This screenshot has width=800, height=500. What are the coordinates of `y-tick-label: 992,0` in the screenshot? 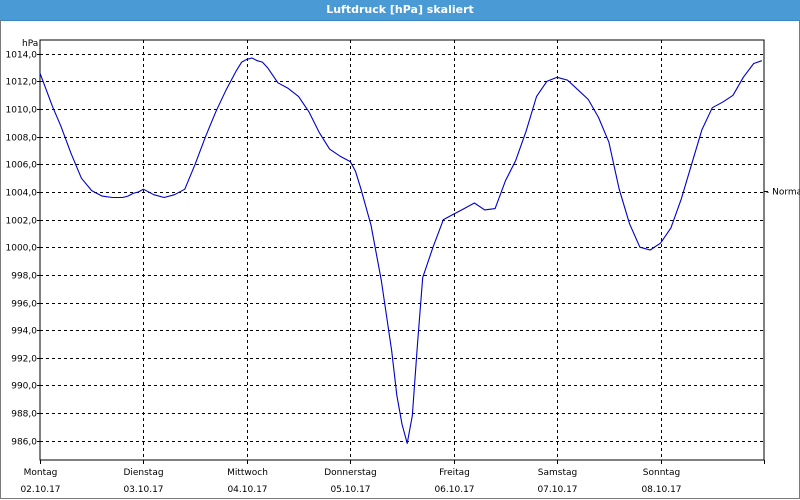 It's located at (24, 360).